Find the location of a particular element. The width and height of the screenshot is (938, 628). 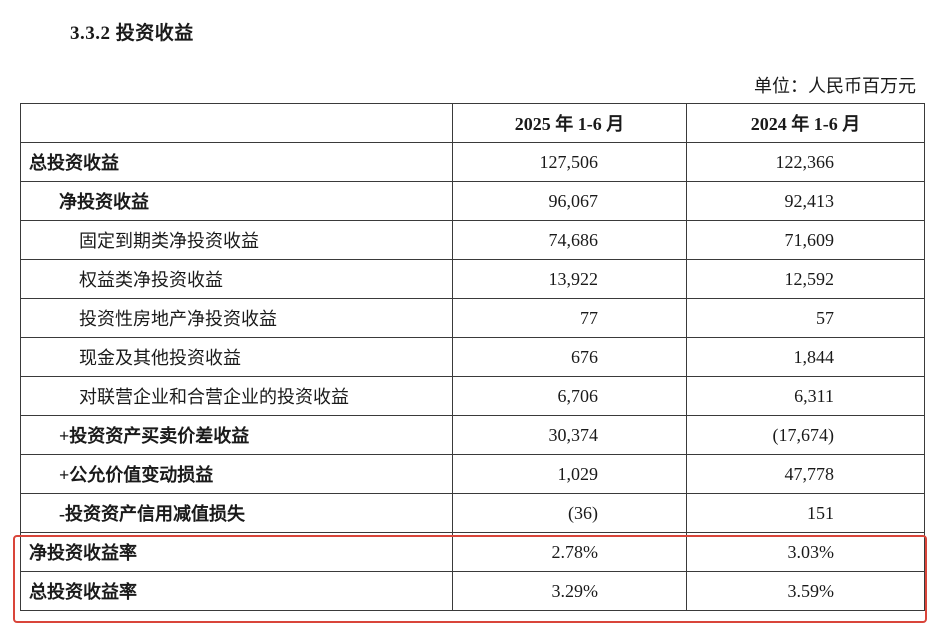

row-label: 净投资收益率 is located at coordinates (236, 552).